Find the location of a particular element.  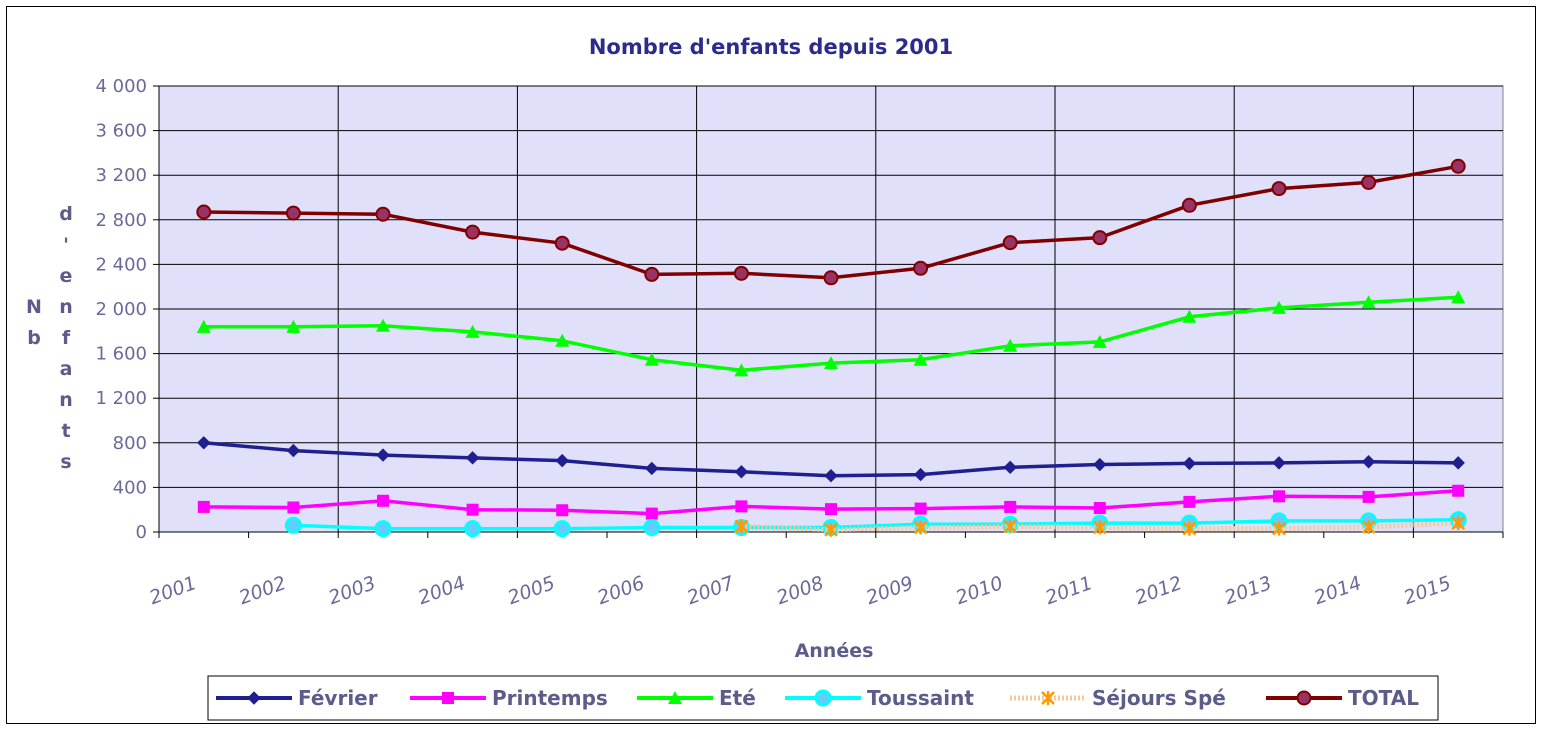

legend-item: TOTAL is located at coordinates (1342, 698).